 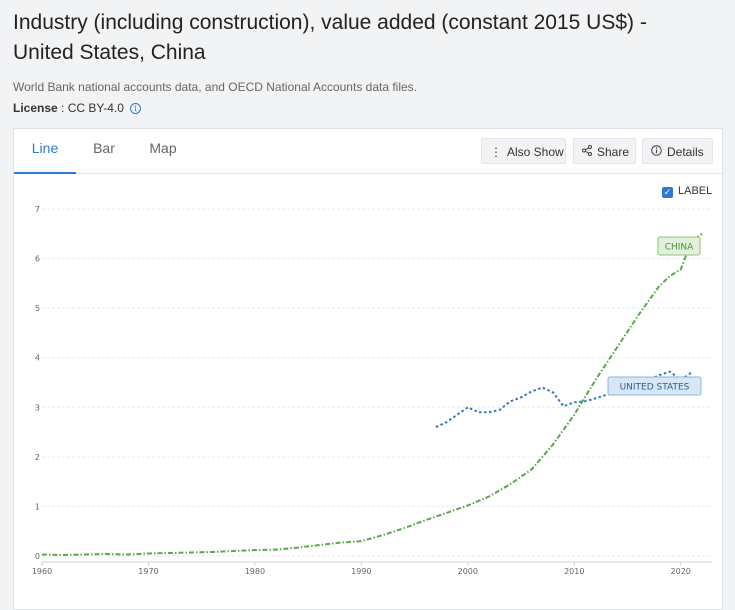 I want to click on y-tick-label: 4, so click(x=37, y=358).